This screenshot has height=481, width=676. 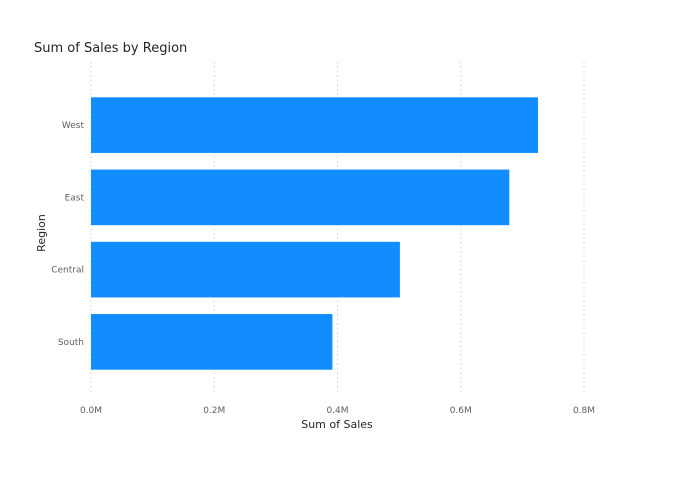 What do you see at coordinates (337, 424) in the screenshot?
I see `x-axis-title: Sum of Sales` at bounding box center [337, 424].